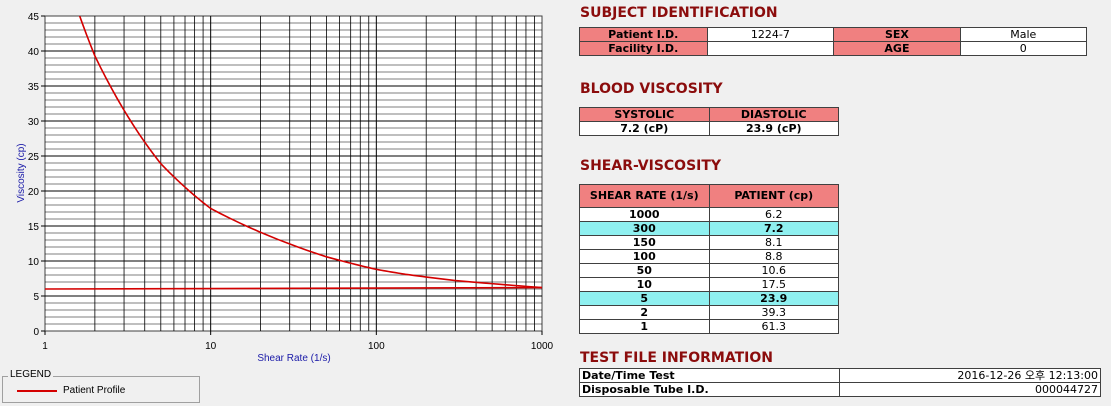  I want to click on patient-cp-cell: 7.2, so click(773, 228).